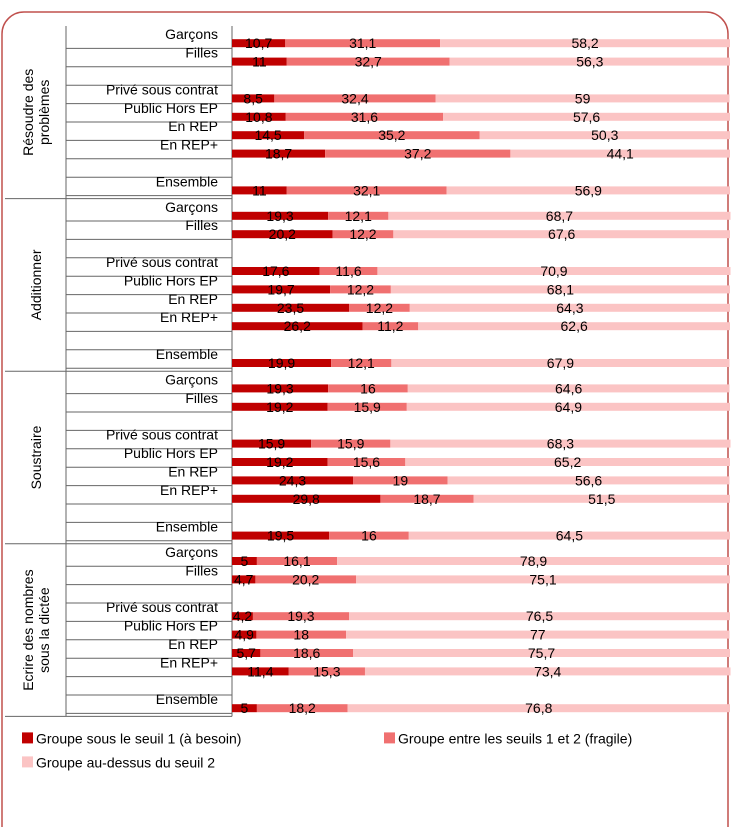 Image resolution: width=732 pixels, height=827 pixels. What do you see at coordinates (189, 490) in the screenshot?
I see `category-label-soustraire-en-rep: En REP+` at bounding box center [189, 490].